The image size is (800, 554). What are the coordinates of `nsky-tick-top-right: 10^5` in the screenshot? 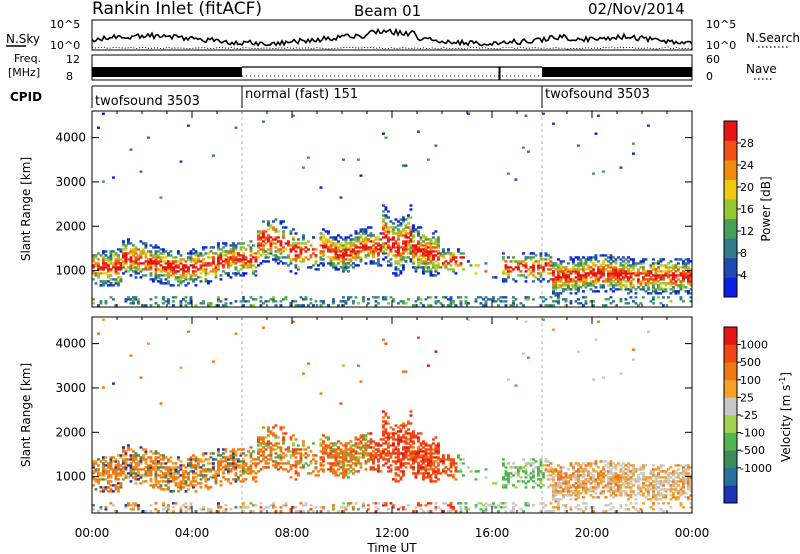 It's located at (721, 24).